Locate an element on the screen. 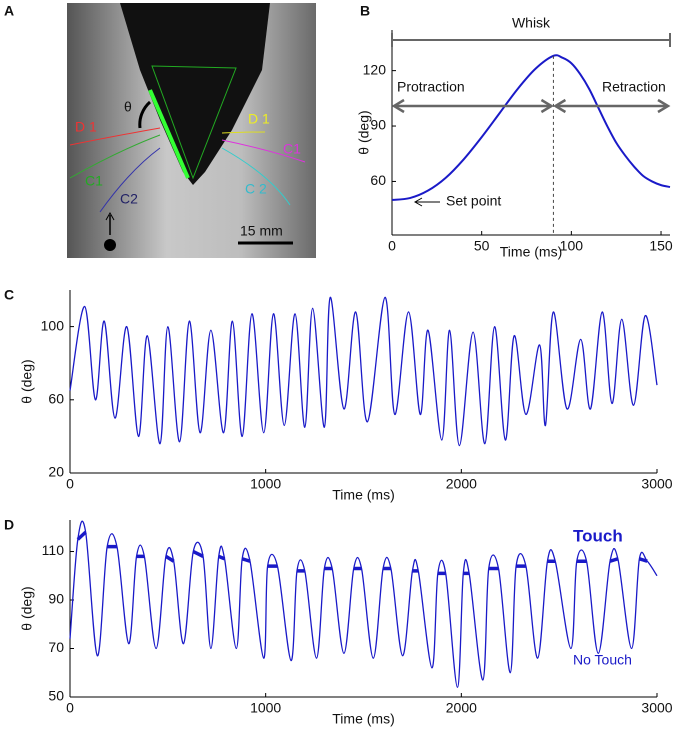 The image size is (681, 729). snout is located at coordinates (195, 94).